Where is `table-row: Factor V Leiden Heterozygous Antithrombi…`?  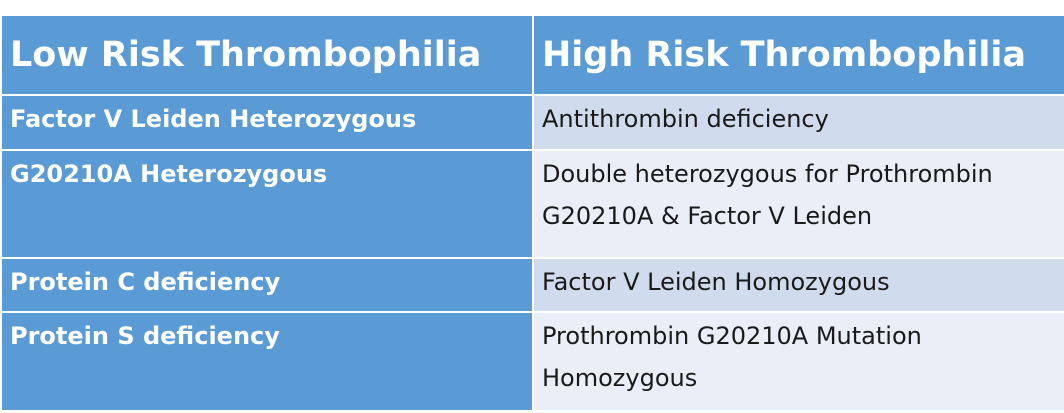
table-row: Factor V Leiden Heterozygous Antithrombi… is located at coordinates (532, 122).